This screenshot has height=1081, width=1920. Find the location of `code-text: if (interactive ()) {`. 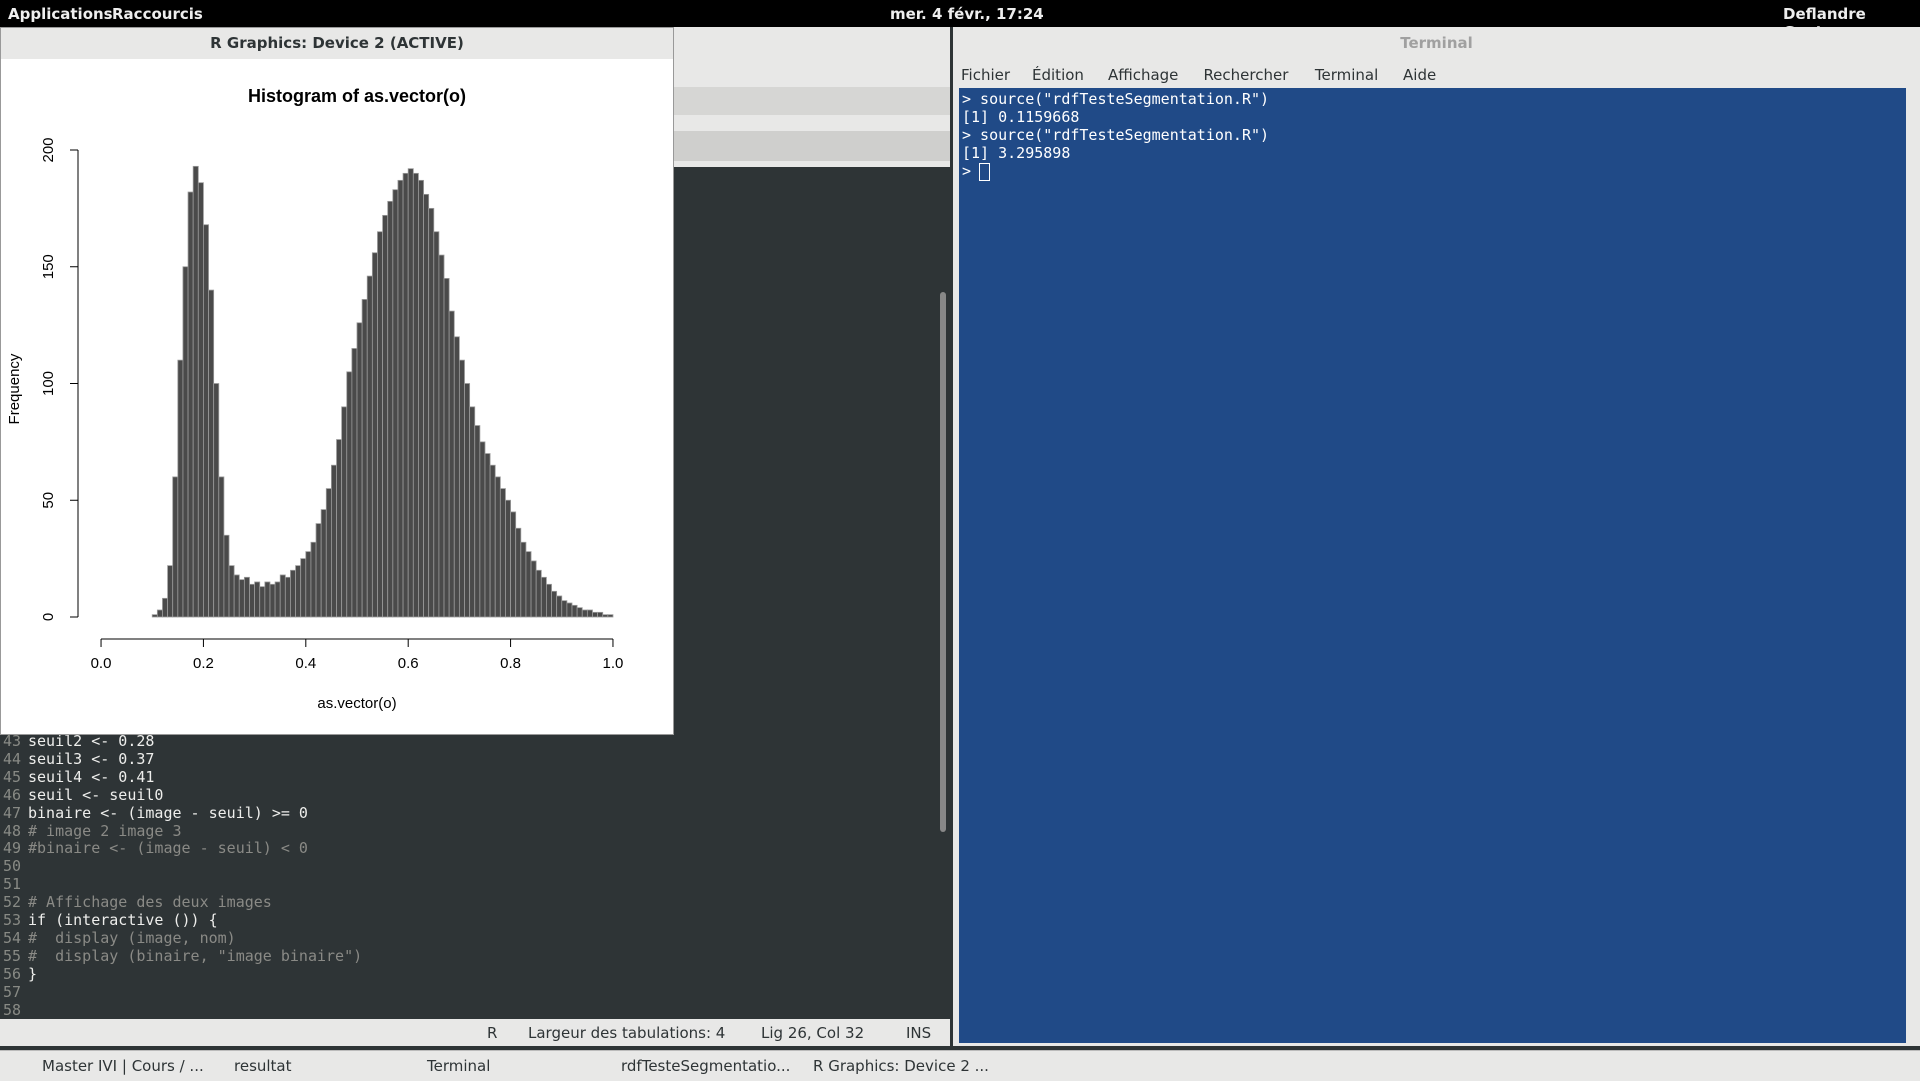

code-text: if (interactive ()) { is located at coordinates (123, 920).